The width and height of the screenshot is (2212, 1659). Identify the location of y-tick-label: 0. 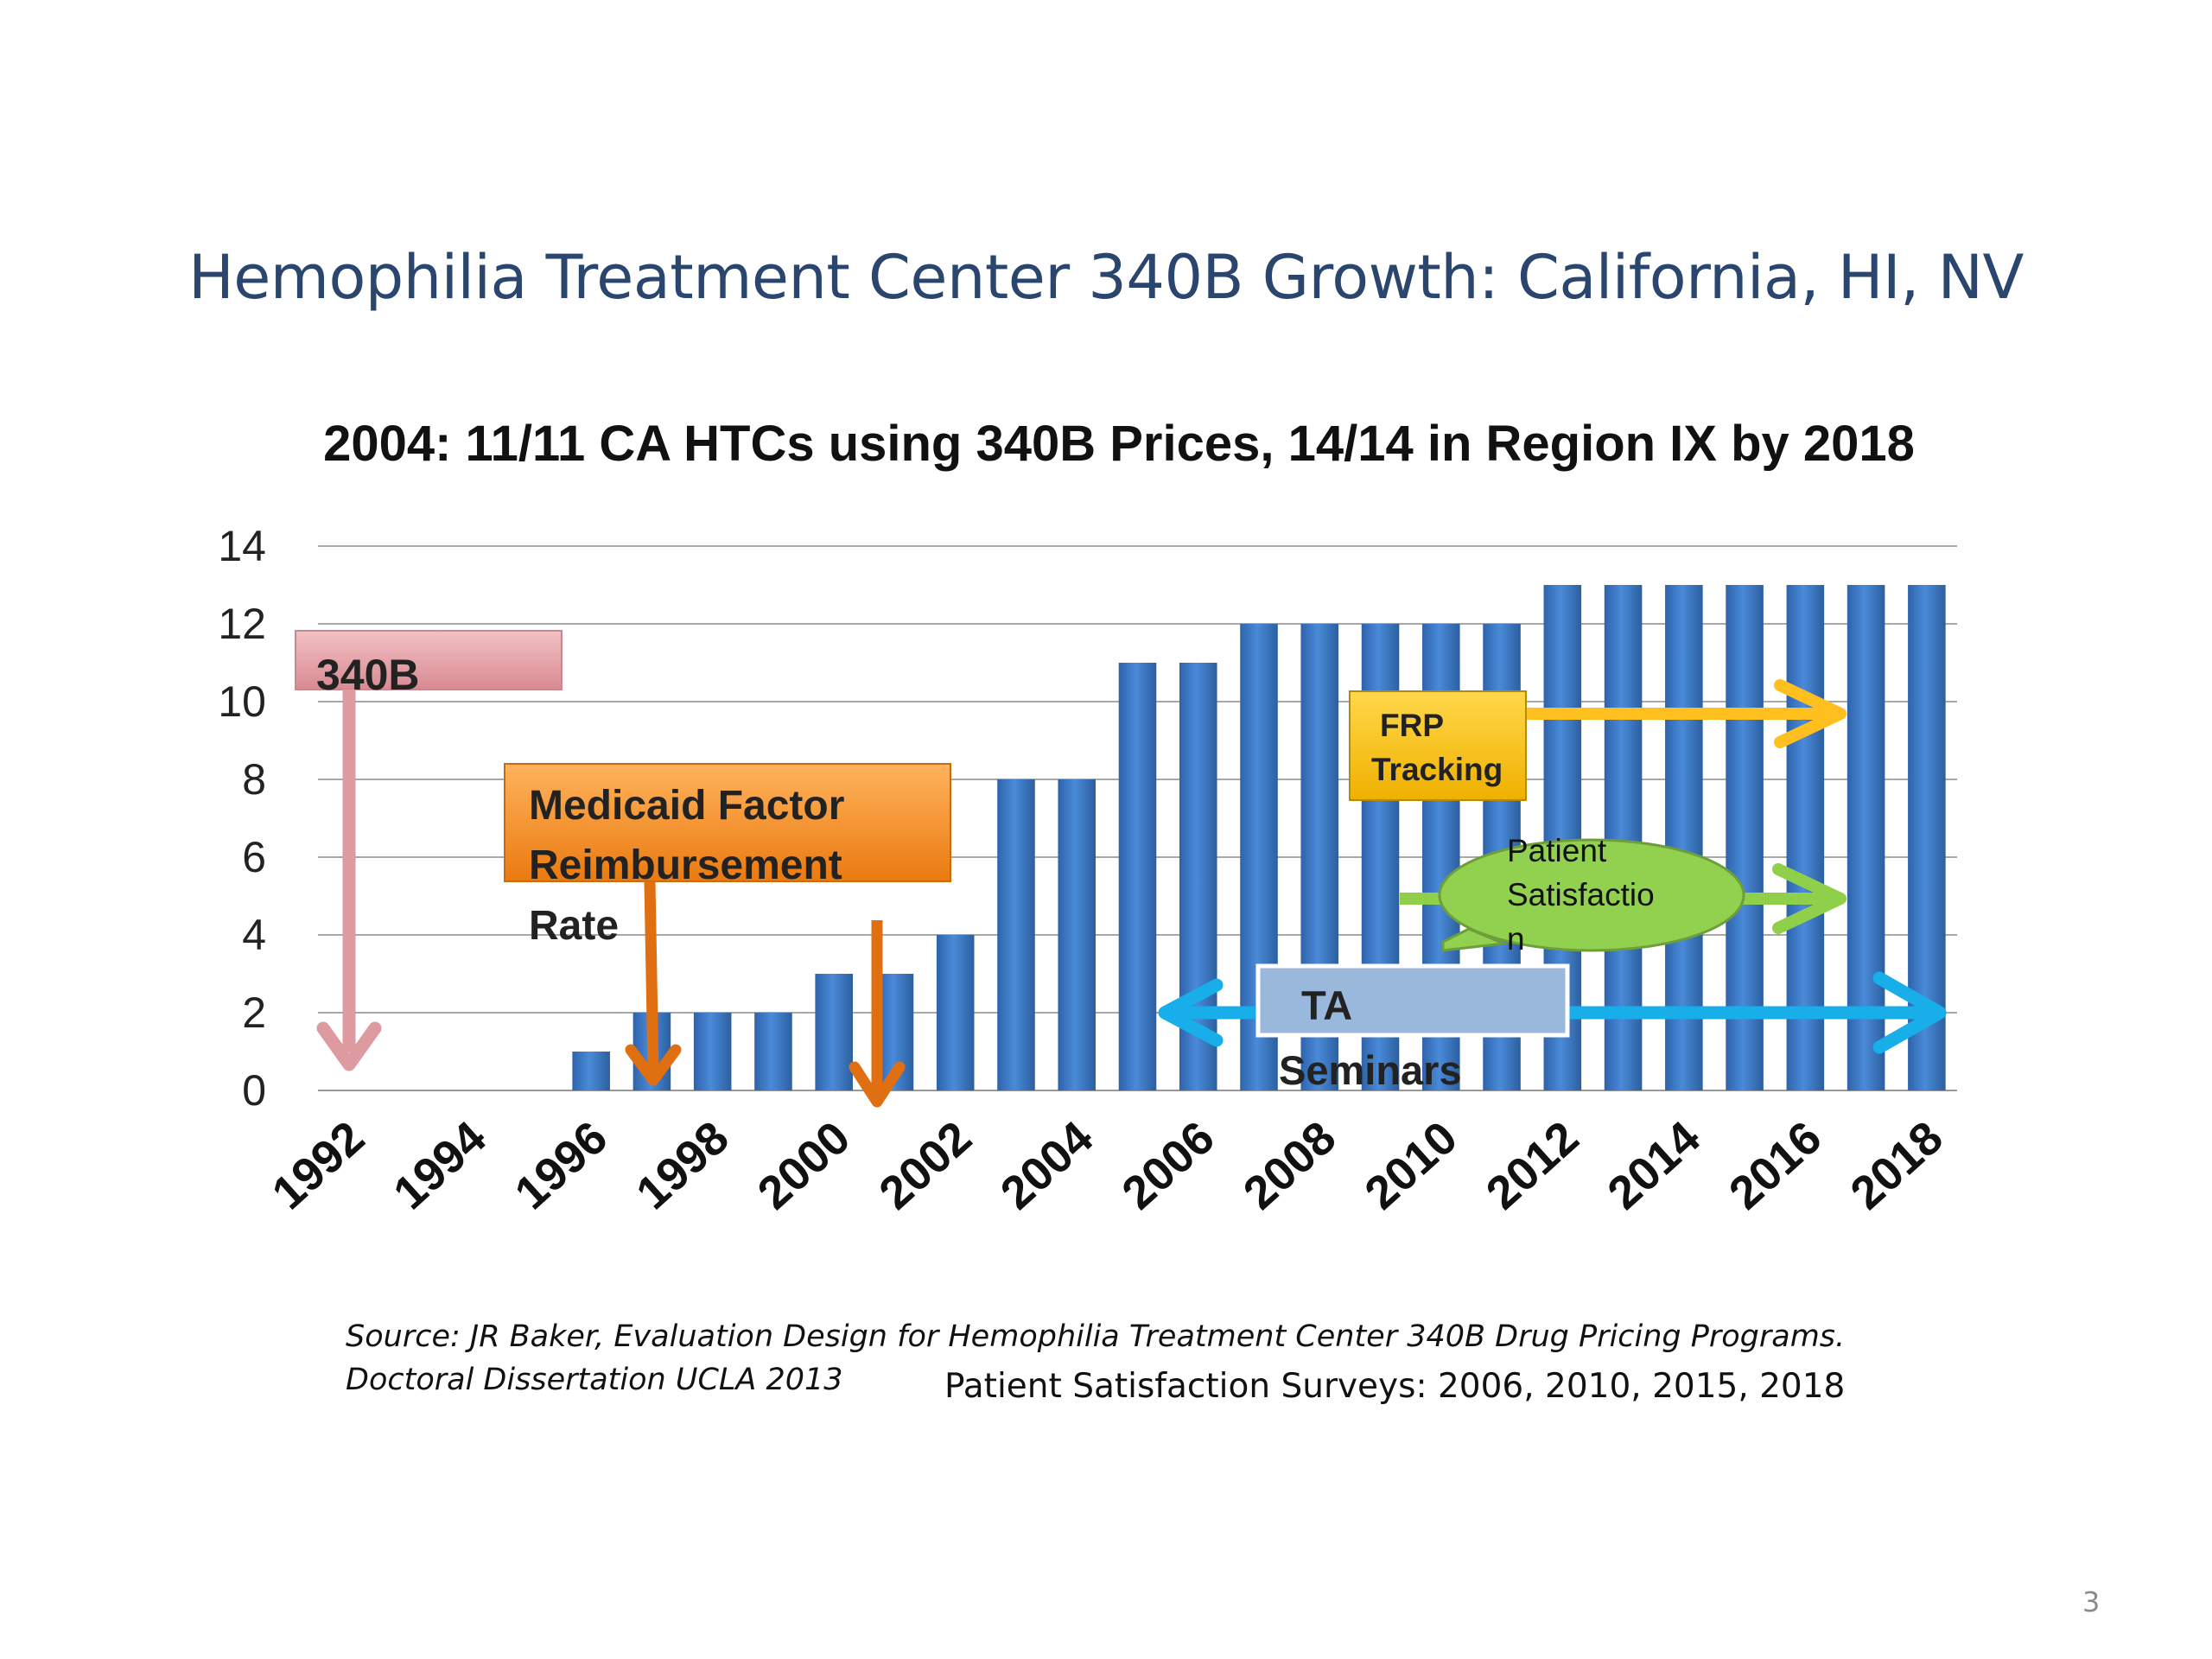
(254, 1090).